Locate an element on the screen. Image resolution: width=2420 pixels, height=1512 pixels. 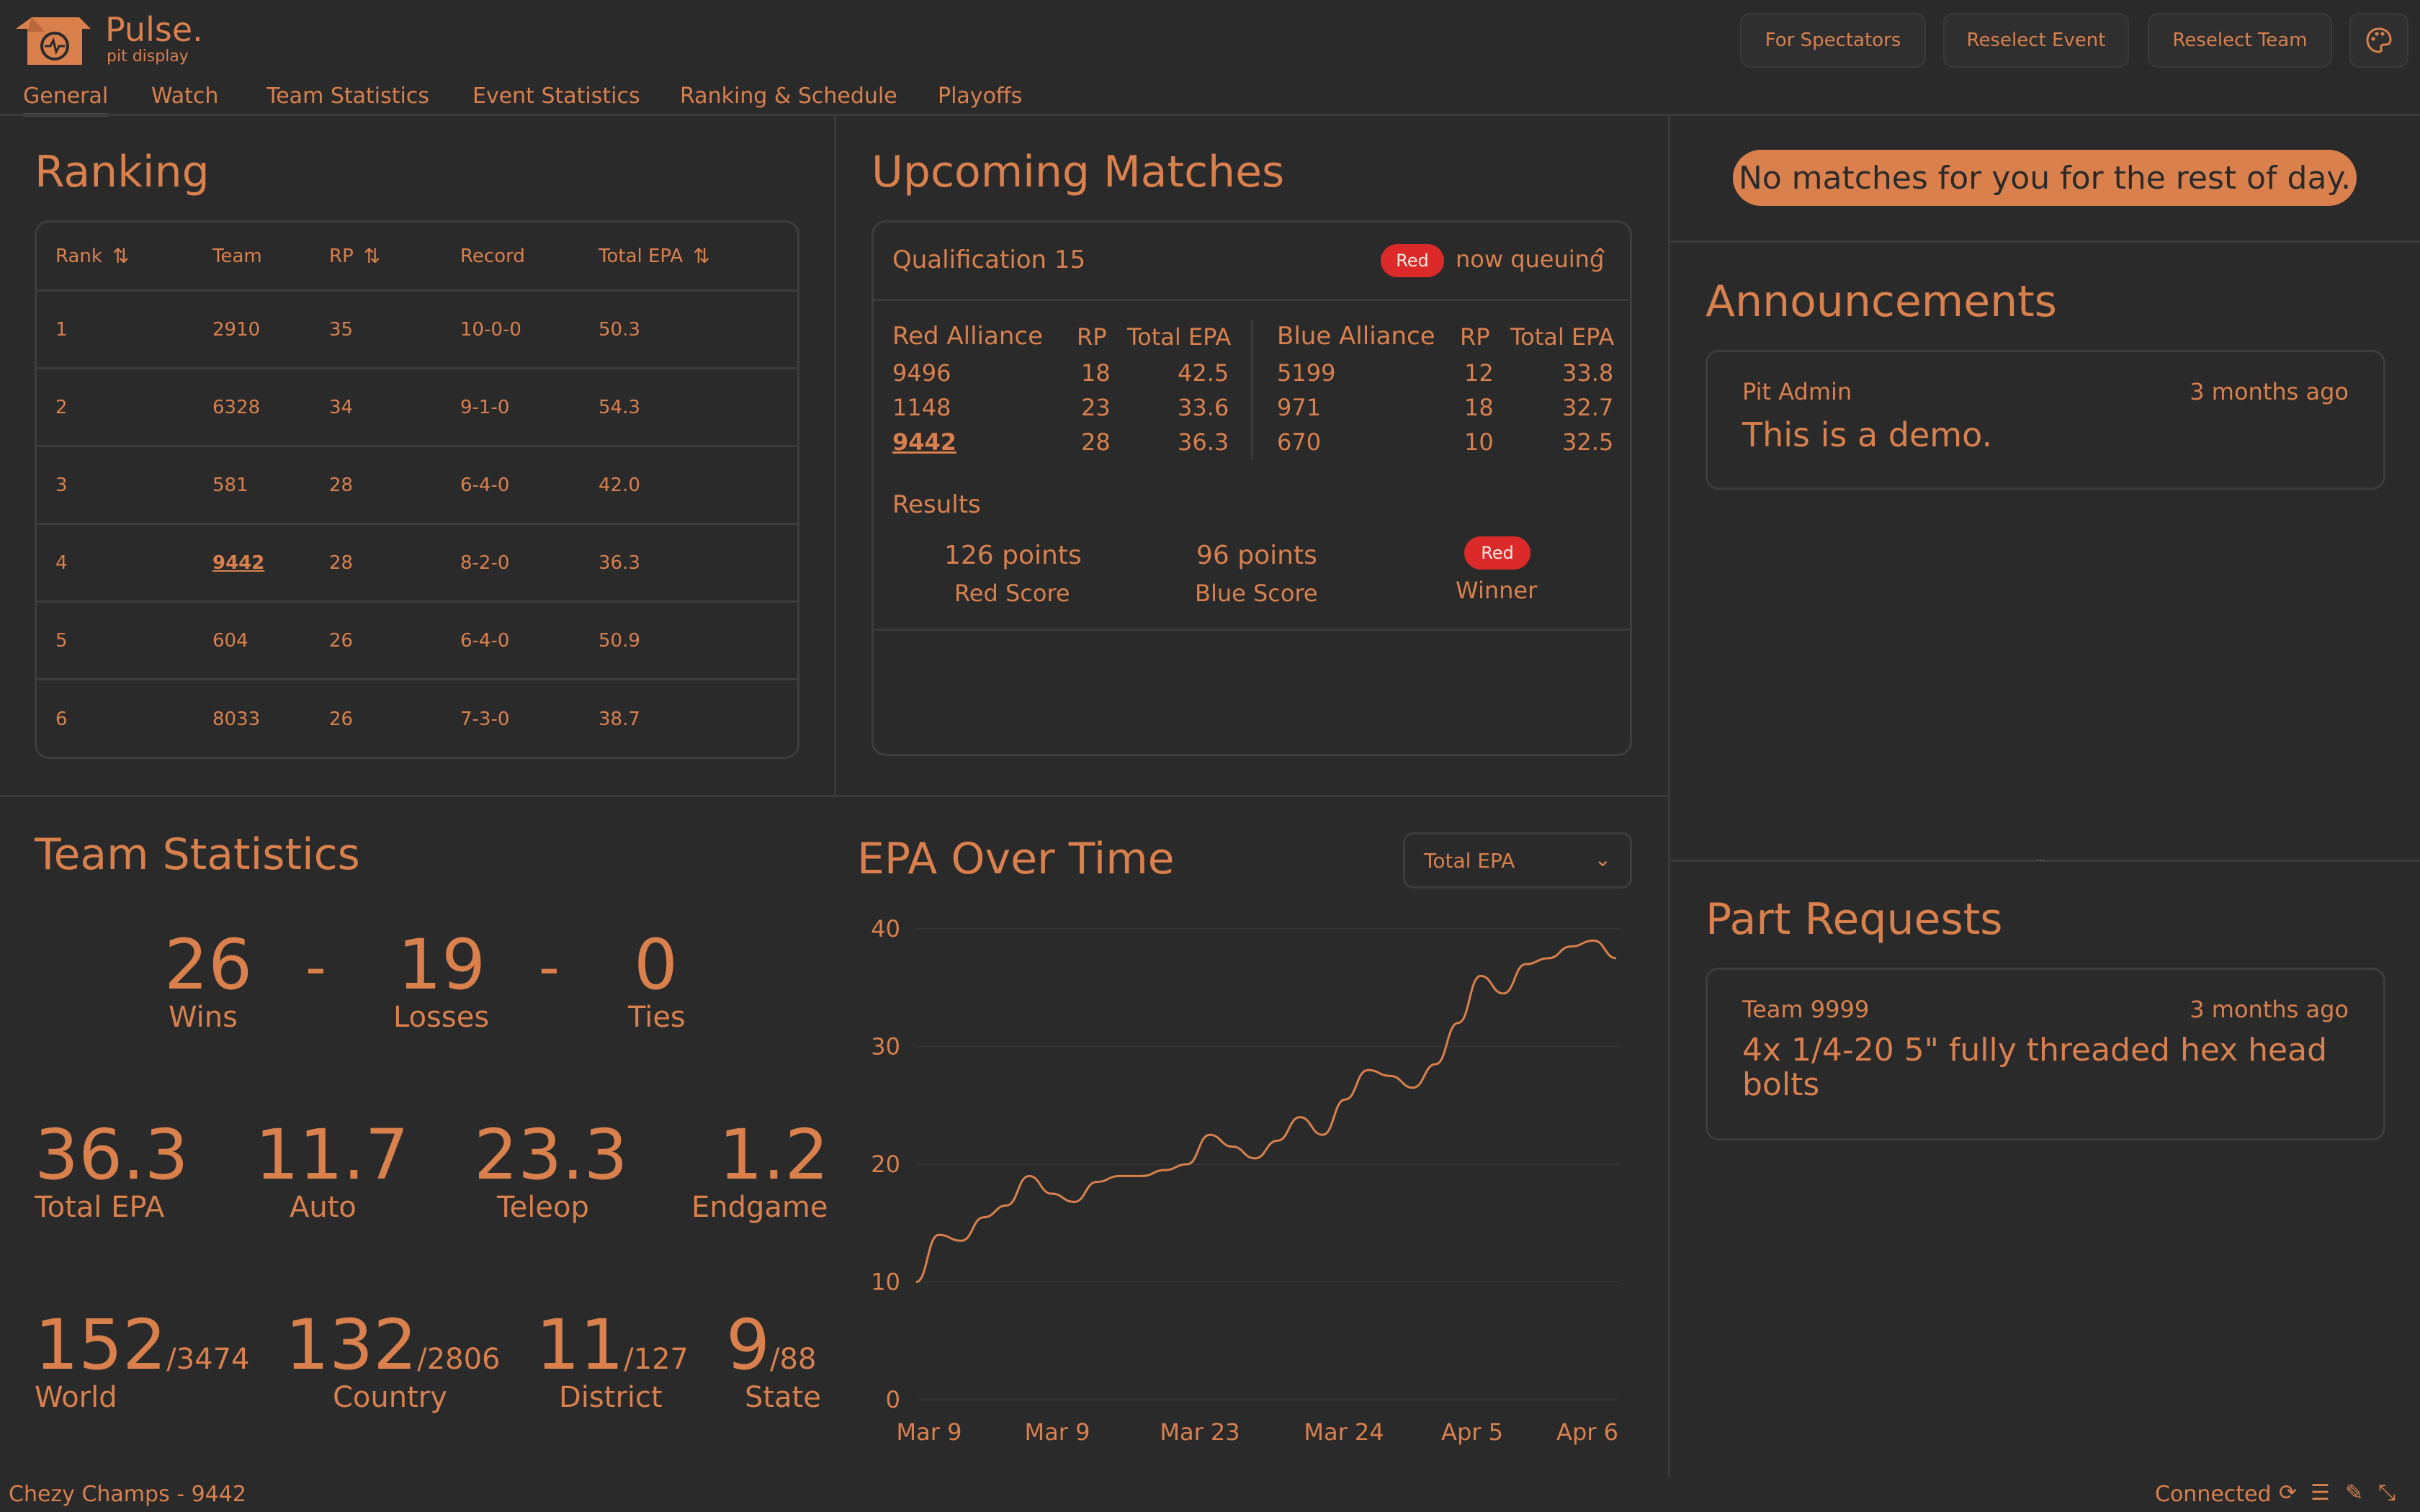
tab-ranking-schedule: Ranking & Schedule is located at coordinates (788, 96).